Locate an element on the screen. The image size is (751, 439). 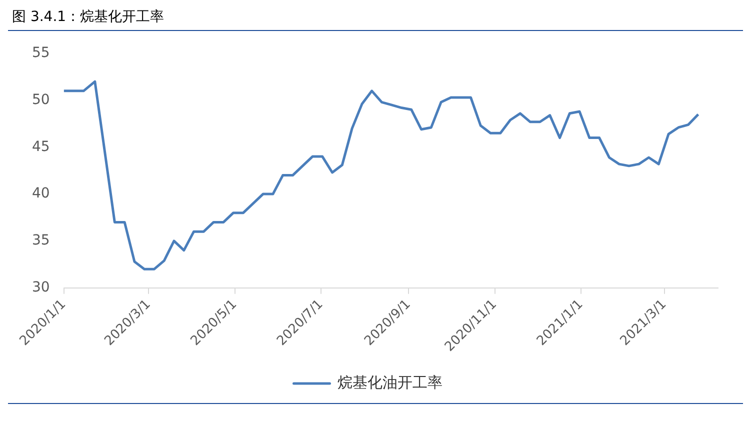
y-tick-label: 45 is located at coordinates (41, 146).